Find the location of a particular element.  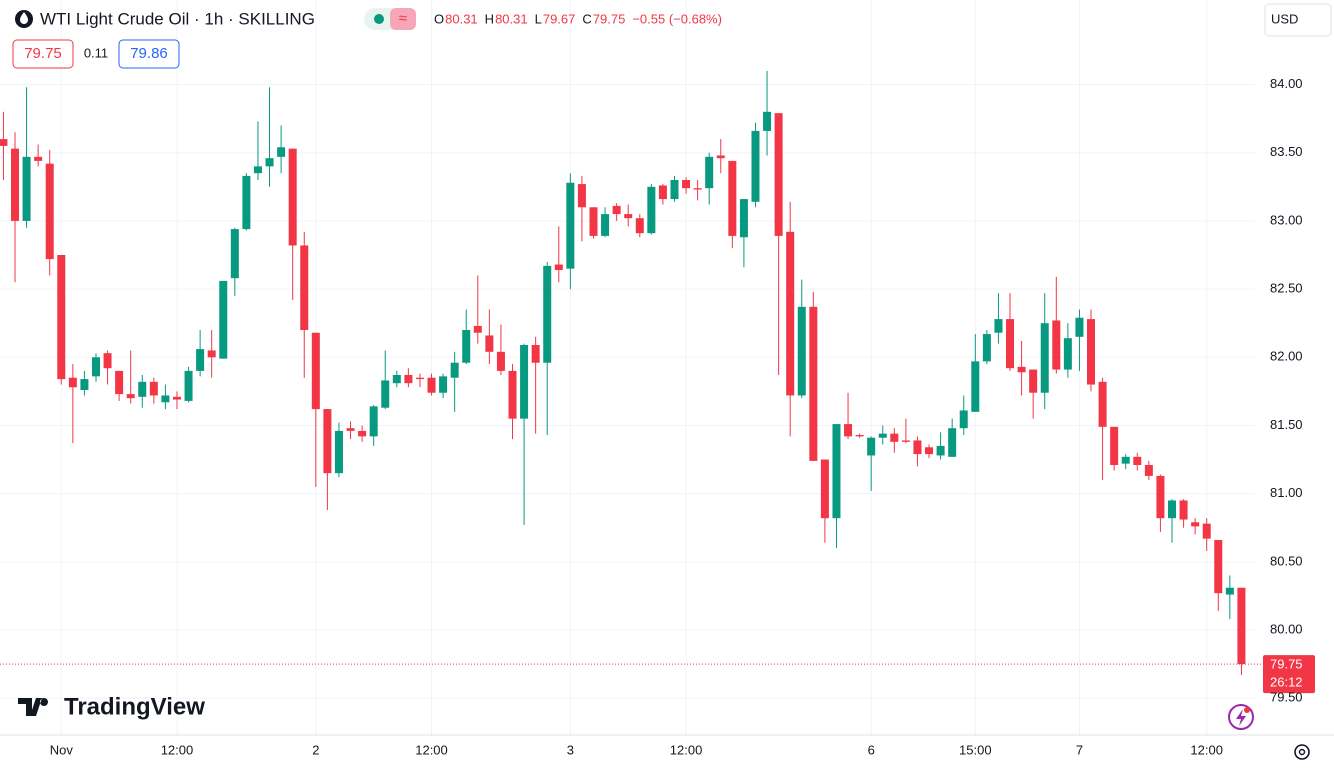

lightning is located at coordinates (1241, 717).